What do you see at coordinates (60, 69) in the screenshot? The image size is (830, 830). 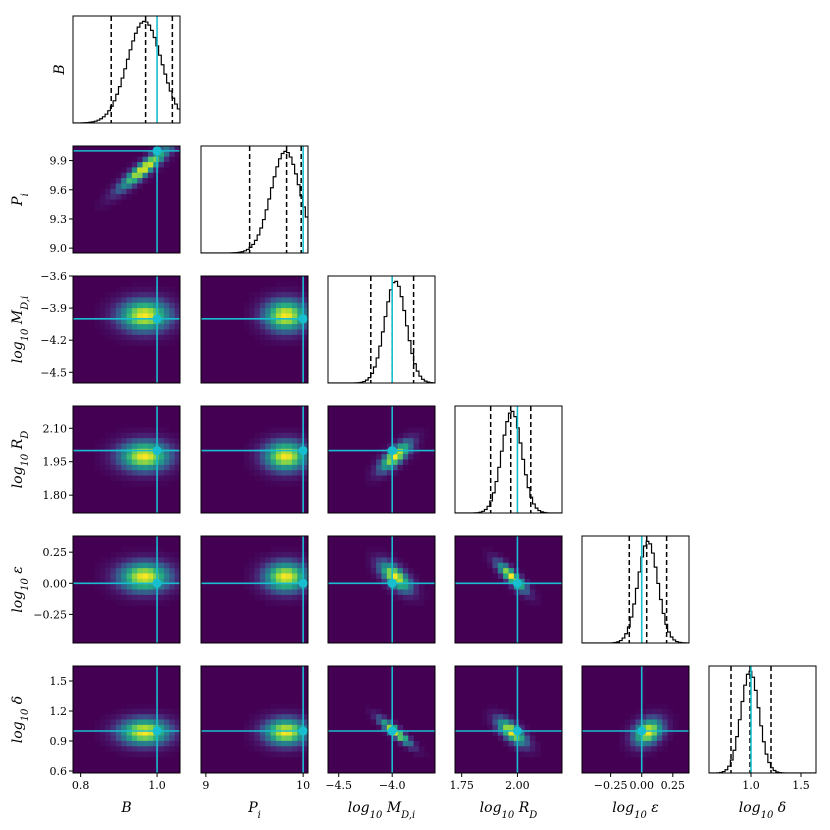 I see `ylabel-B: B` at bounding box center [60, 69].